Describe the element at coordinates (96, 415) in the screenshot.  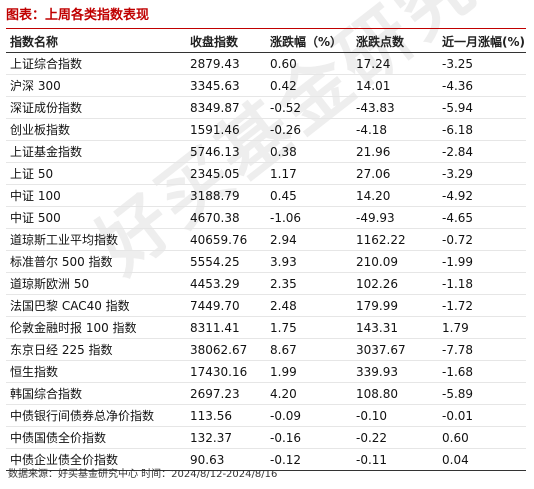
I see `index-name-cell: 中债银行间债券总净价指数` at that location.